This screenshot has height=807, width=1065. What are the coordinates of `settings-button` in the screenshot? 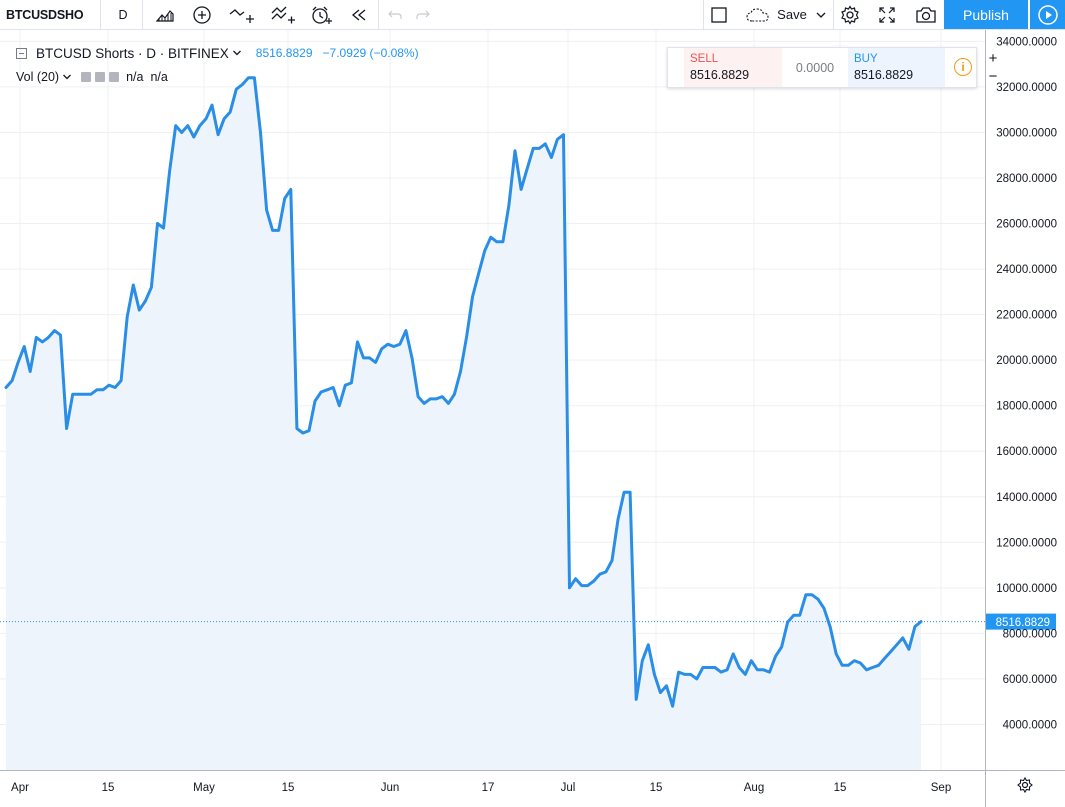 It's located at (850, 14).